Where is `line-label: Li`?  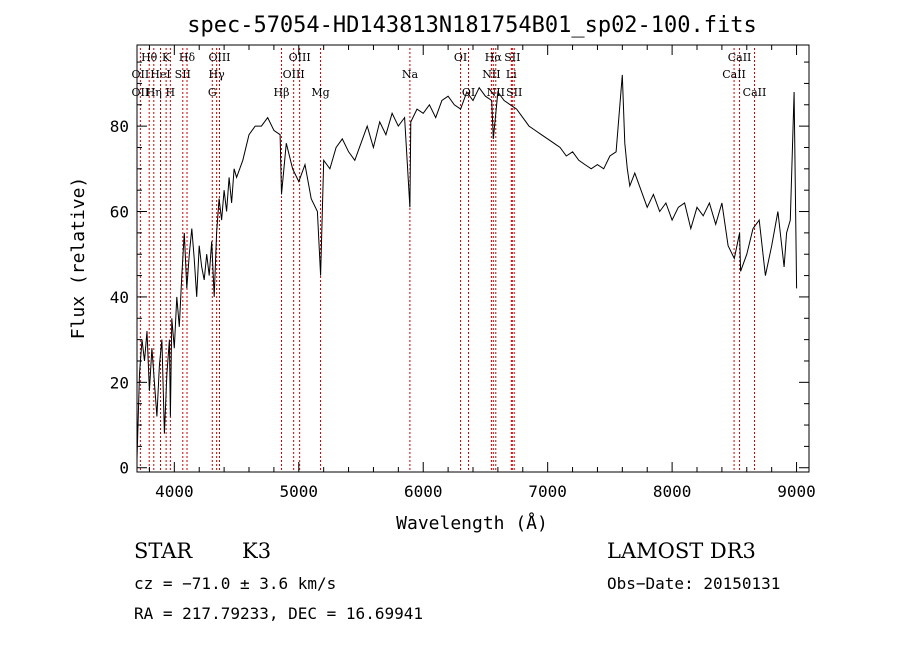 line-label: Li is located at coordinates (511, 74).